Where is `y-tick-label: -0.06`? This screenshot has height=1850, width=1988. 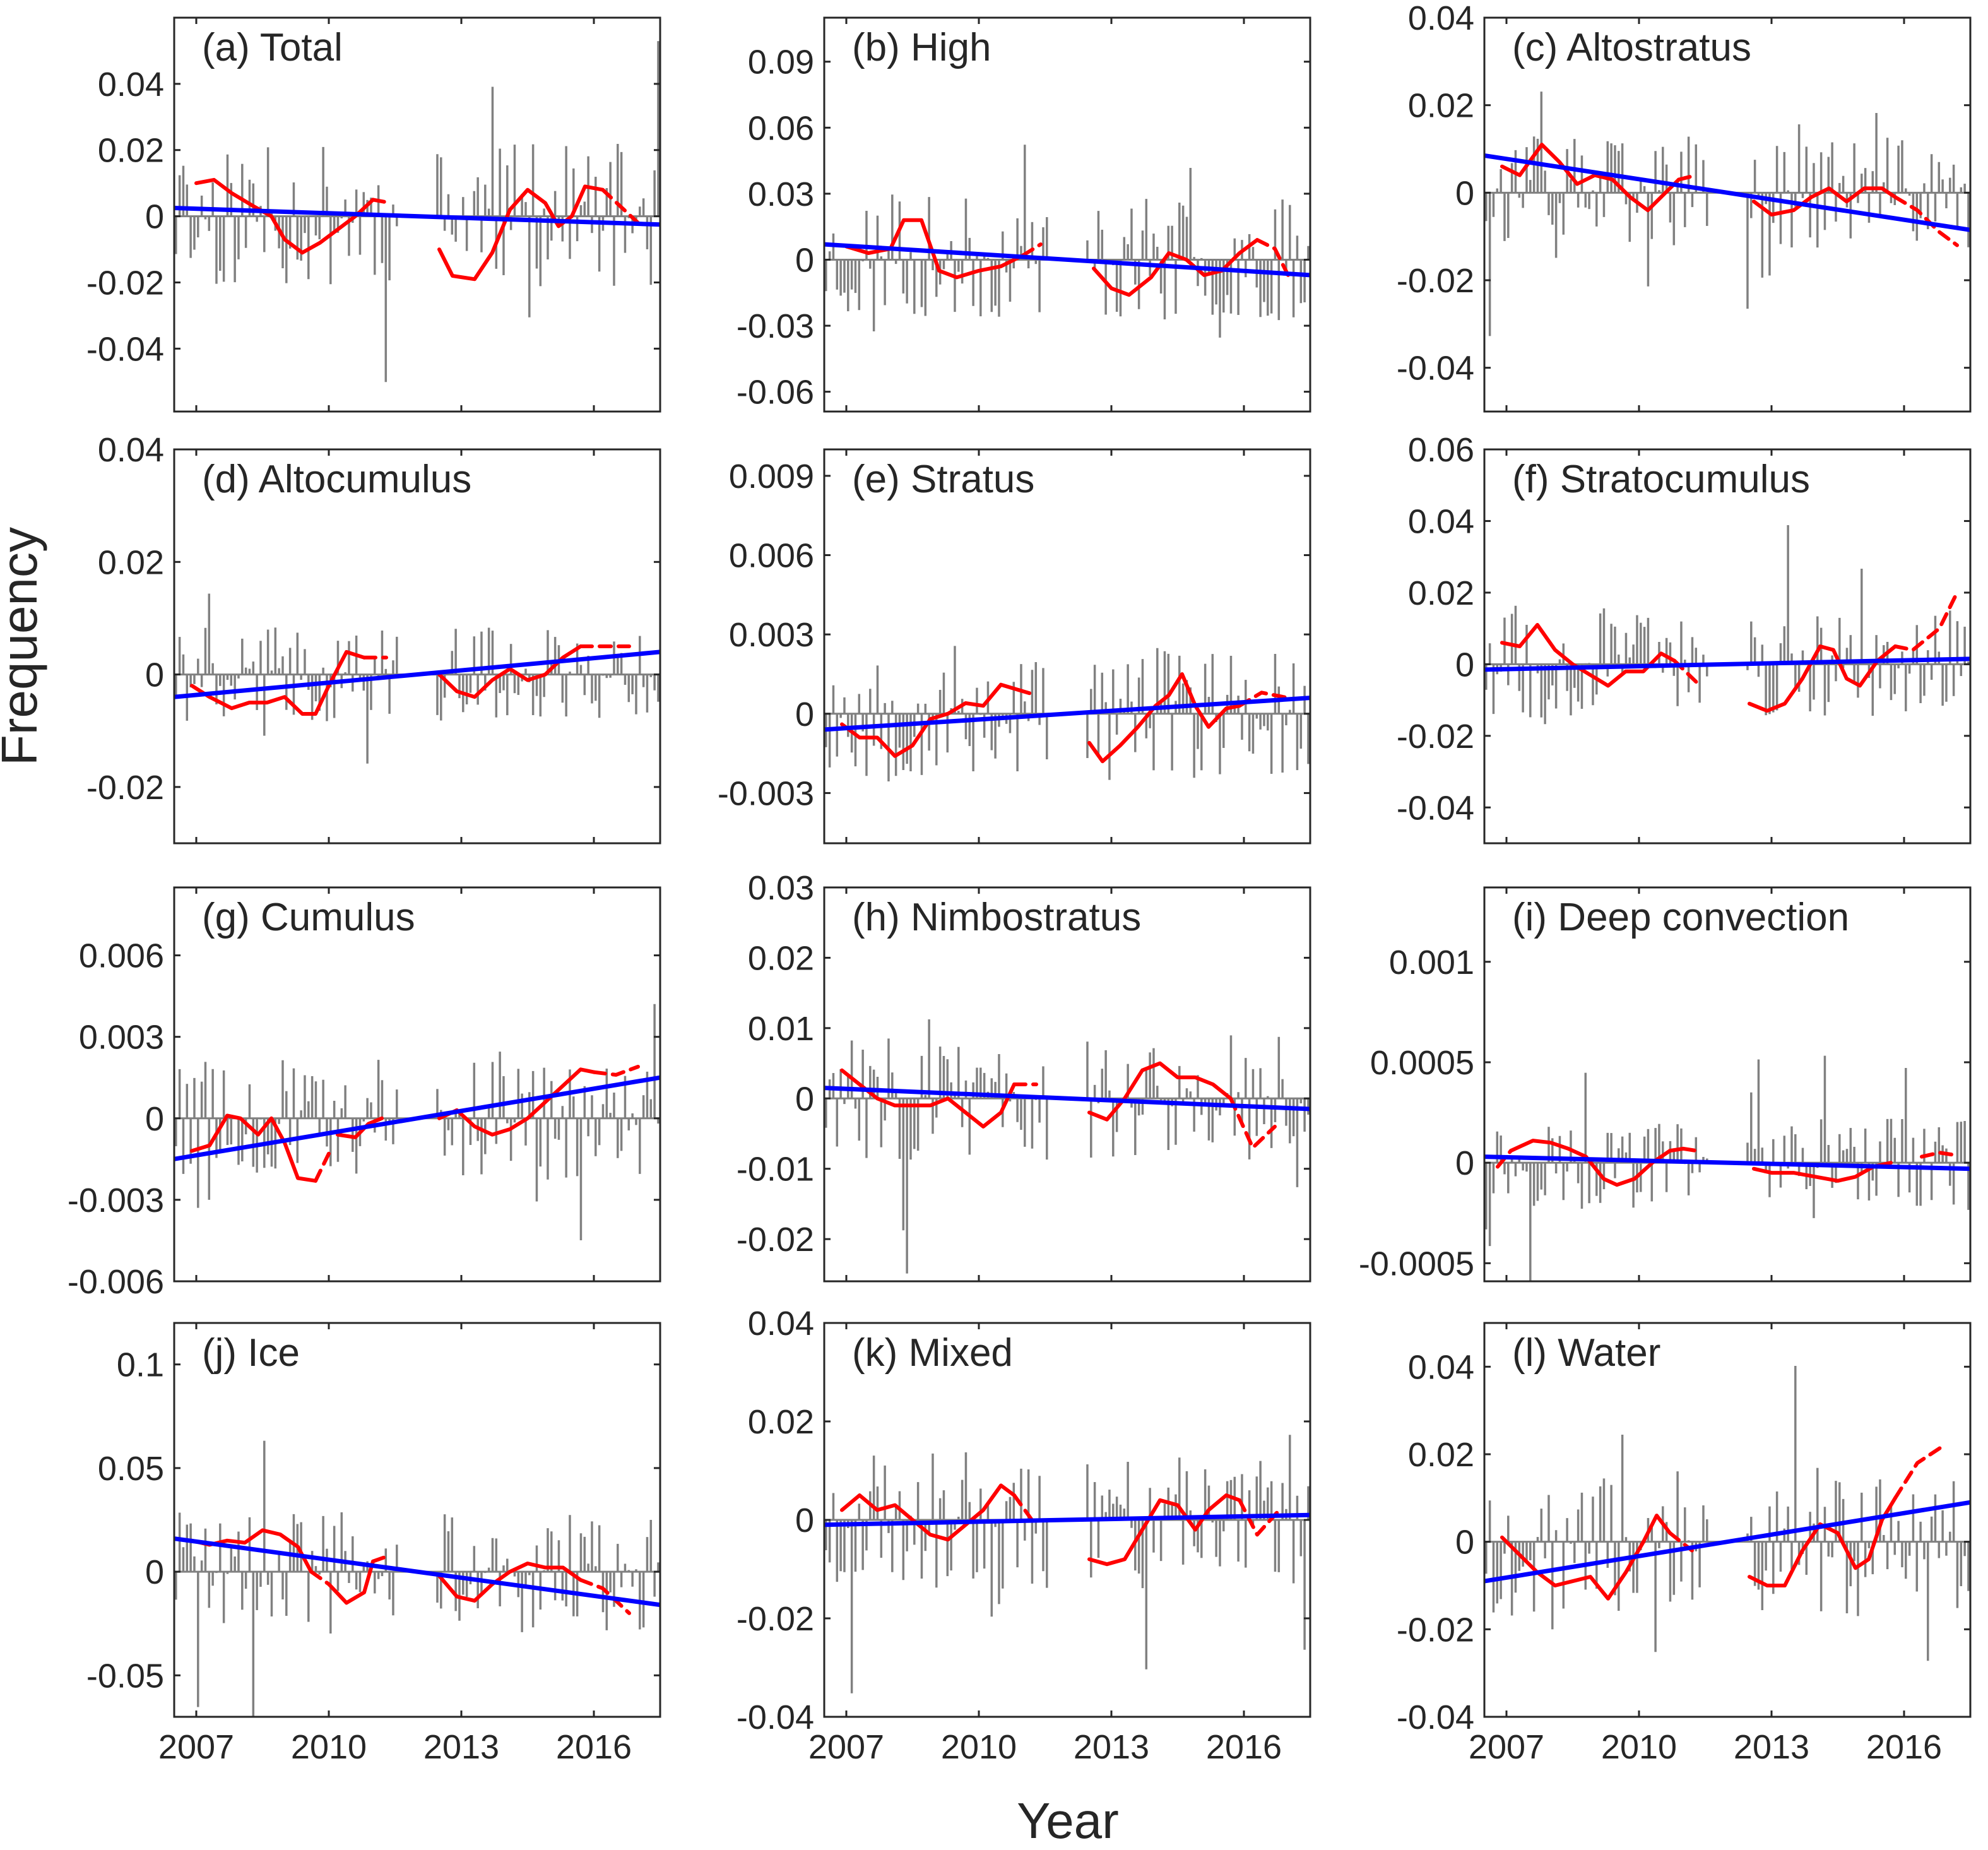 y-tick-label: -0.06 is located at coordinates (775, 393).